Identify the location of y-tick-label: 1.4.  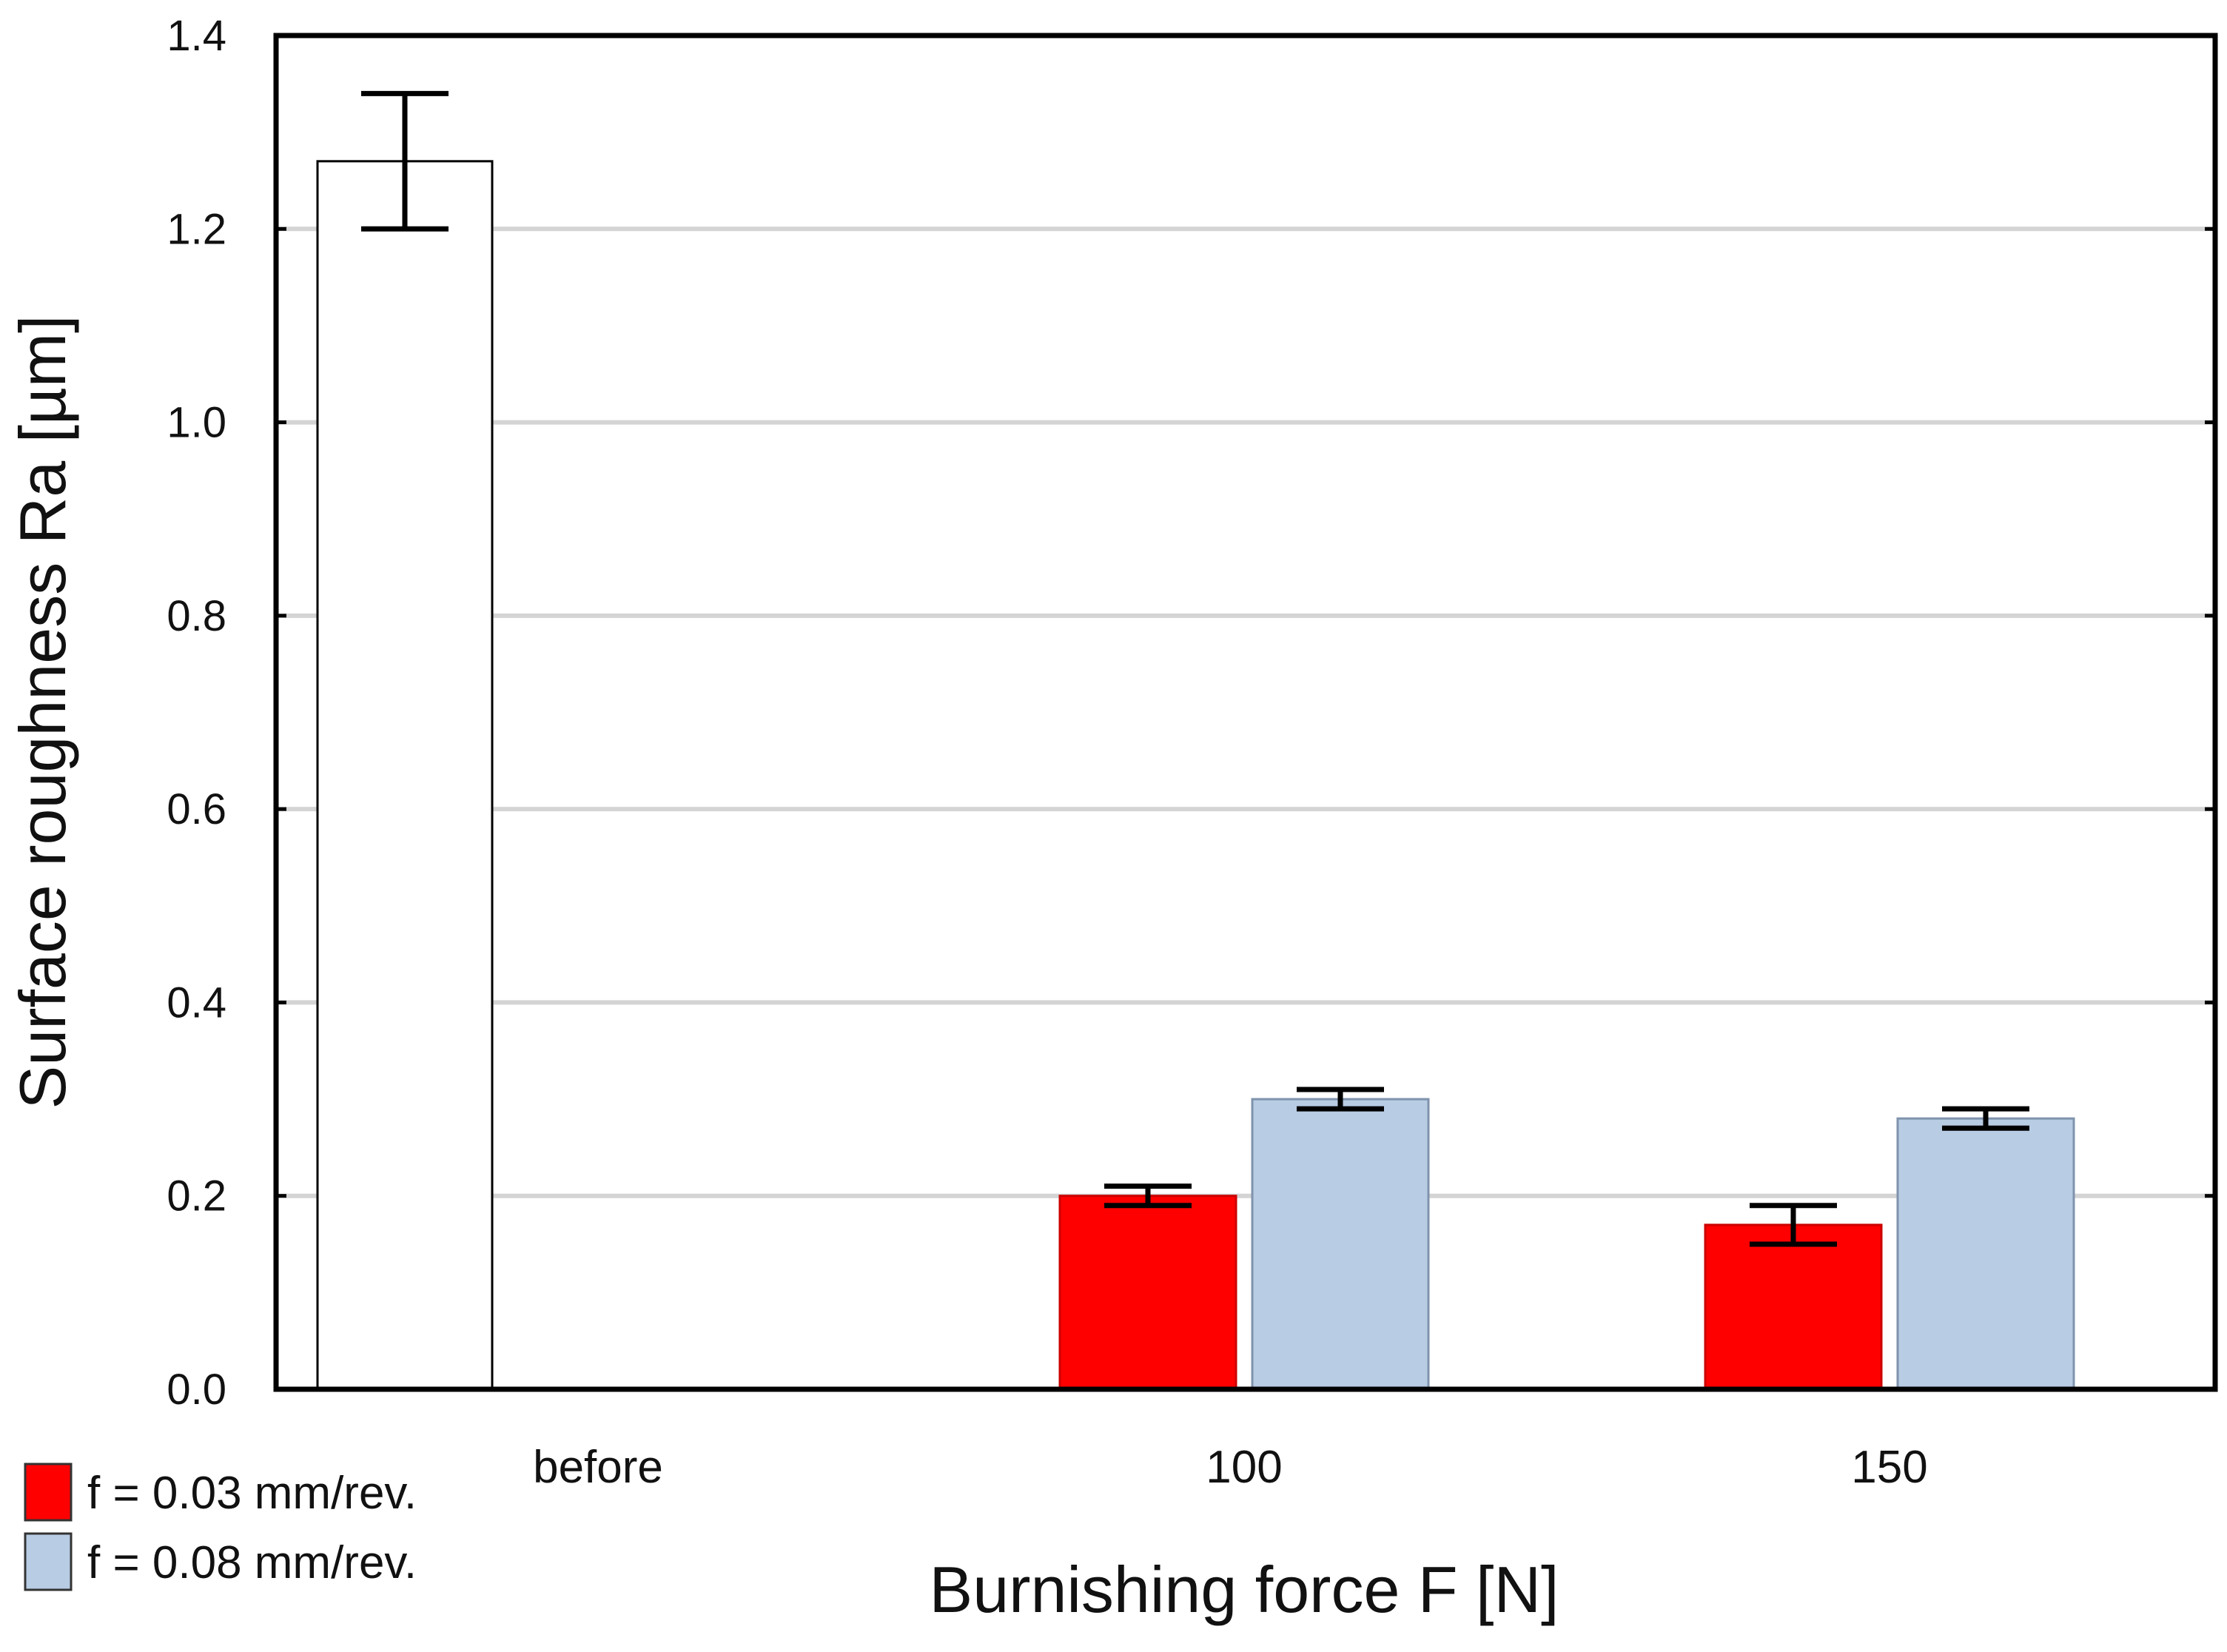
(196, 36).